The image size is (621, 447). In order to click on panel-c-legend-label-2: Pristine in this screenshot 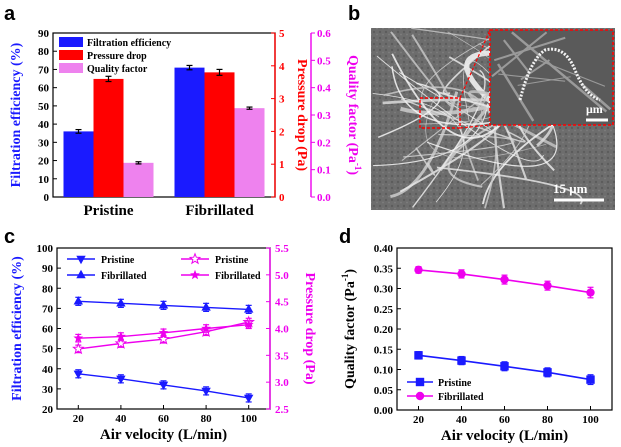, I will do `click(232, 260)`.